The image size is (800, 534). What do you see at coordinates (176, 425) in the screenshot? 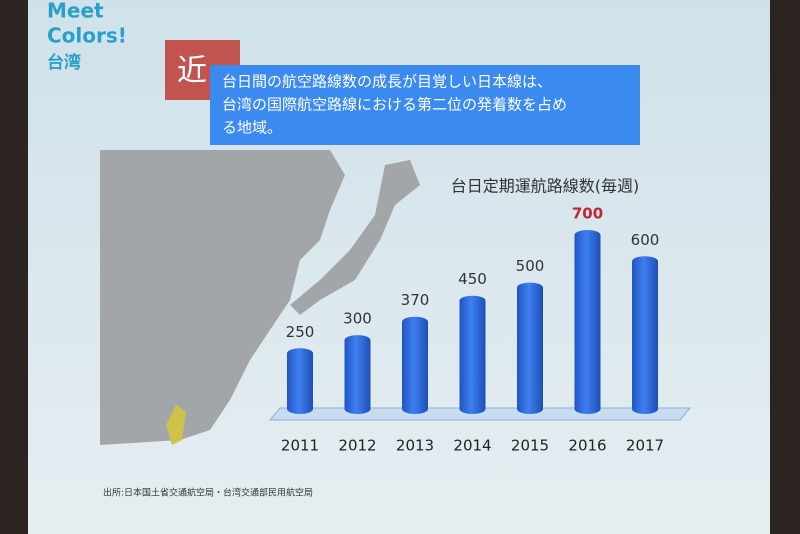
I see `map-taiwan` at bounding box center [176, 425].